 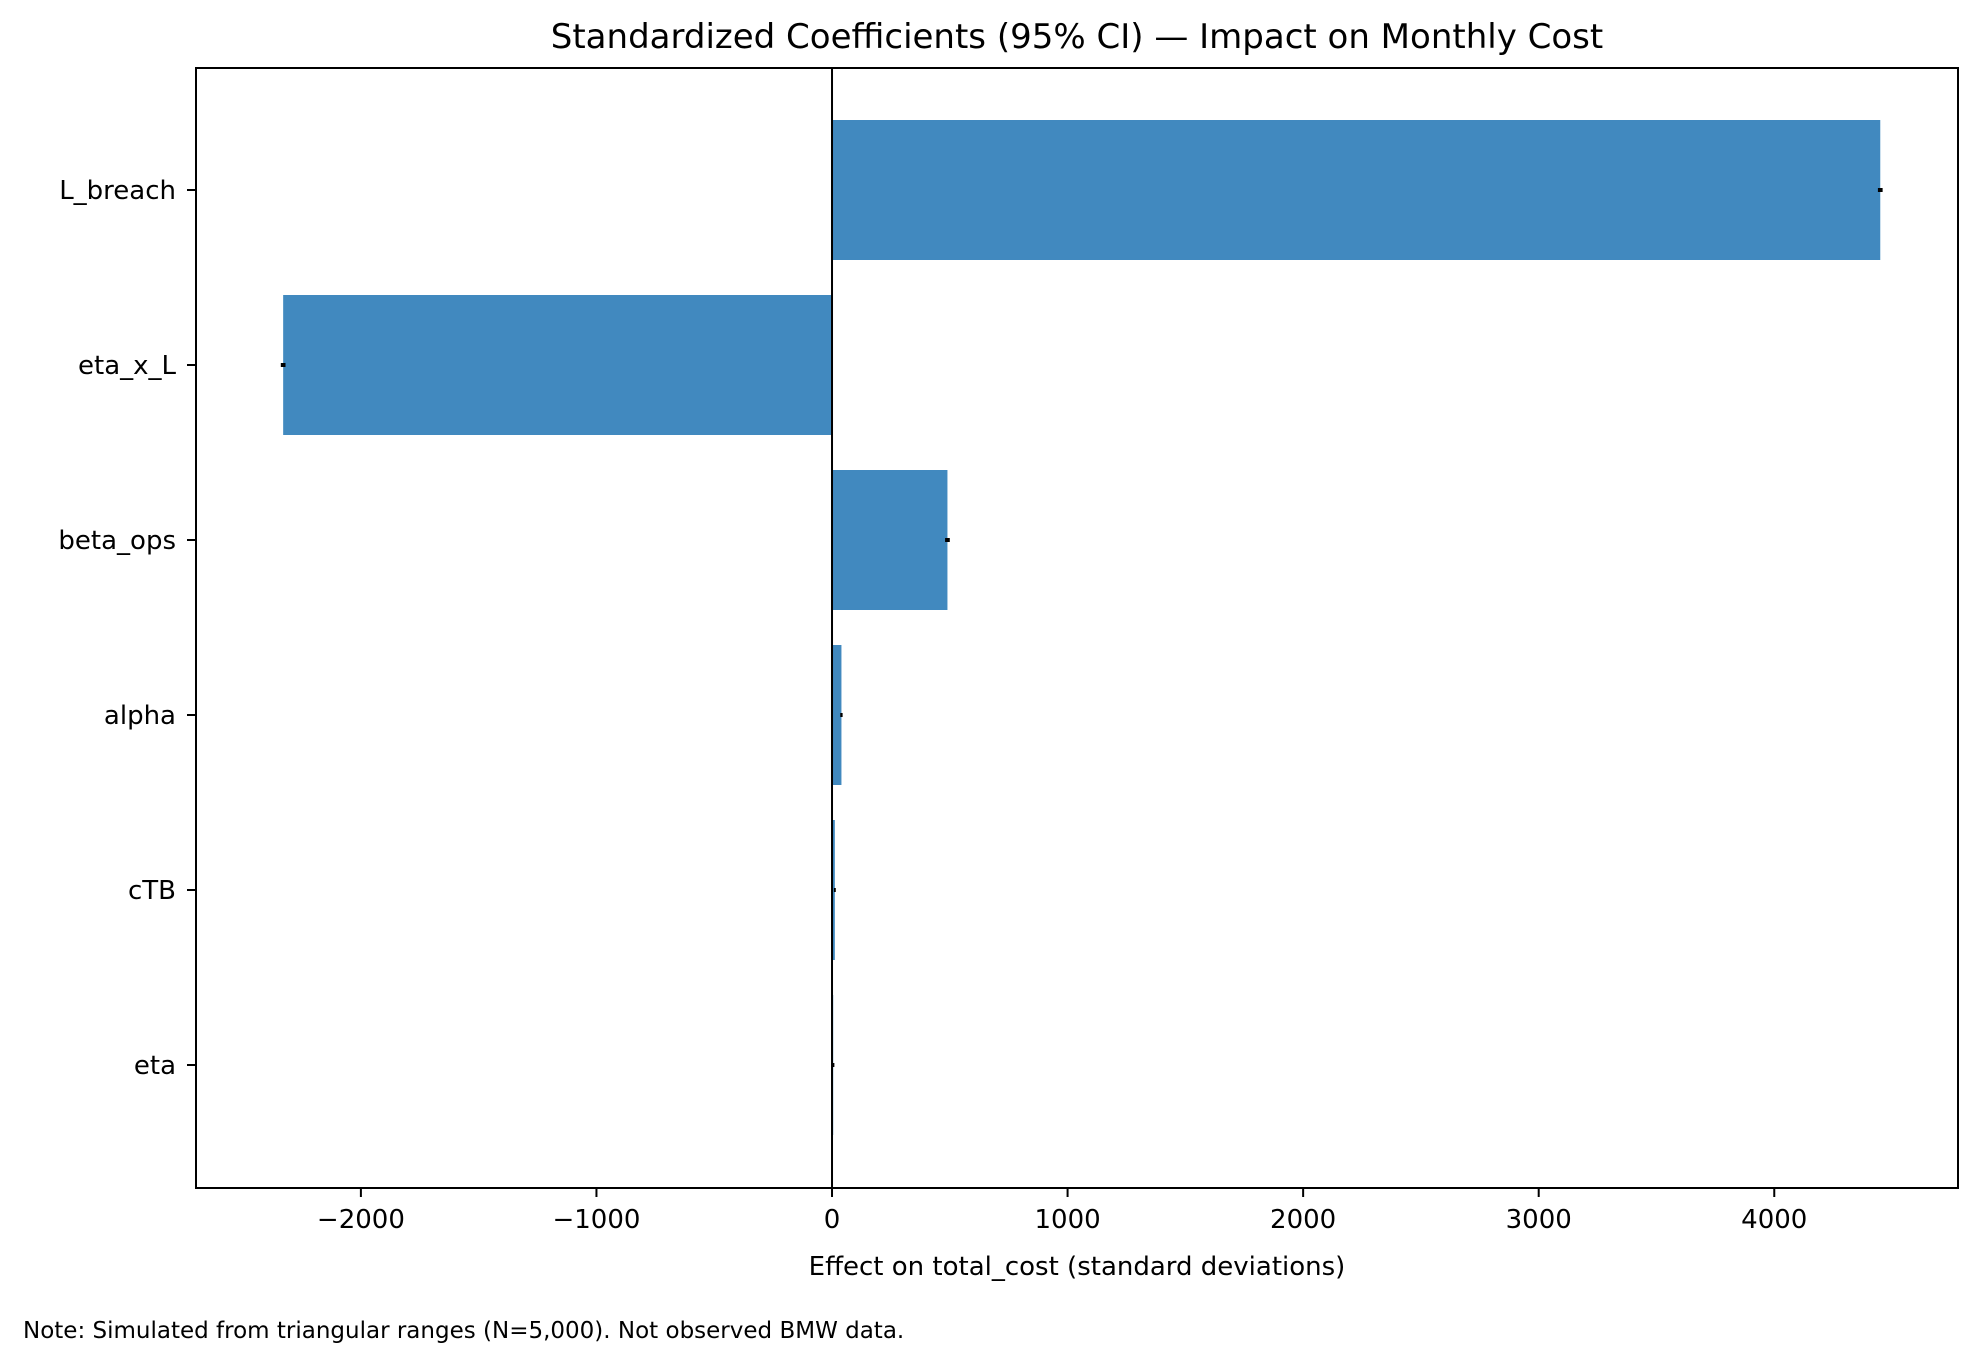 I want to click on x-tick-label: 1000, so click(x=1067, y=1220).